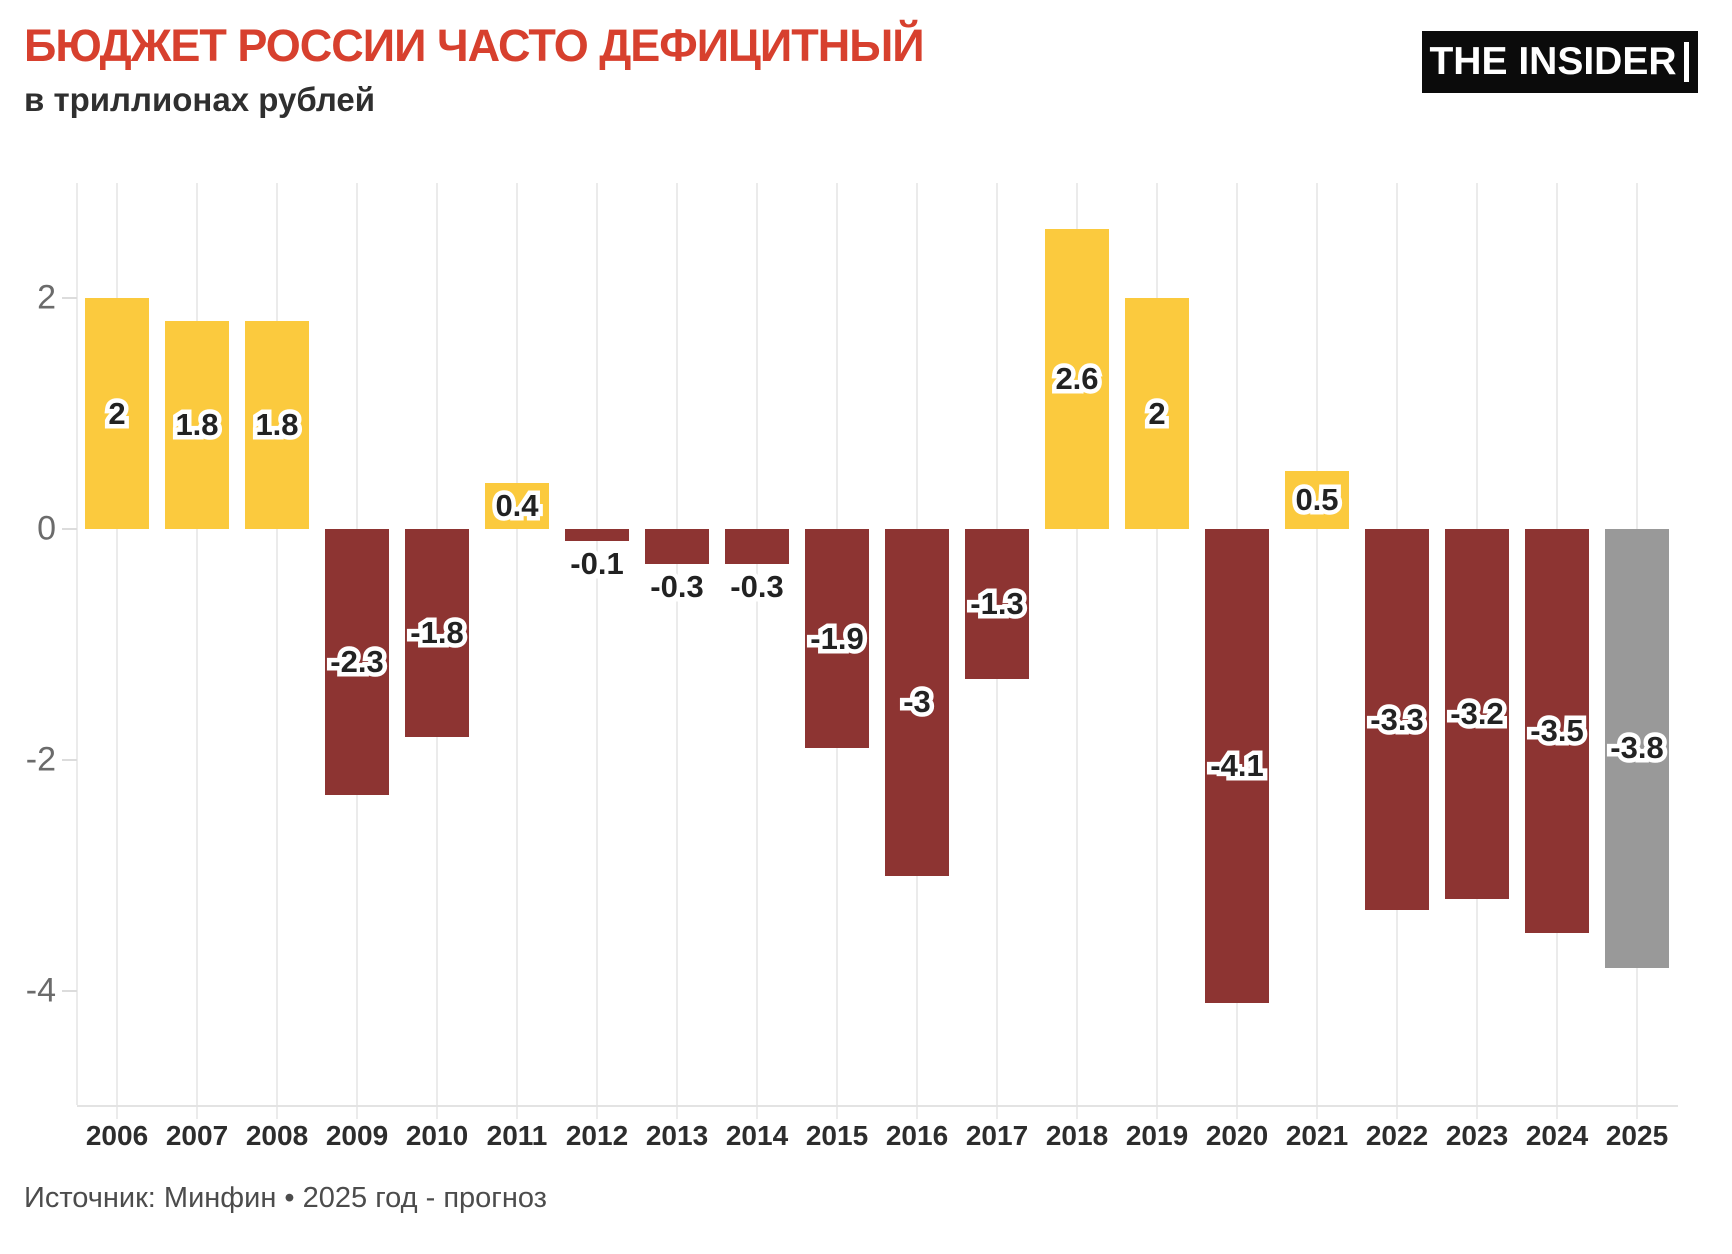  Describe the element at coordinates (200, 99) in the screenshot. I see `chart-subtitle: в триллионах рублей` at that location.